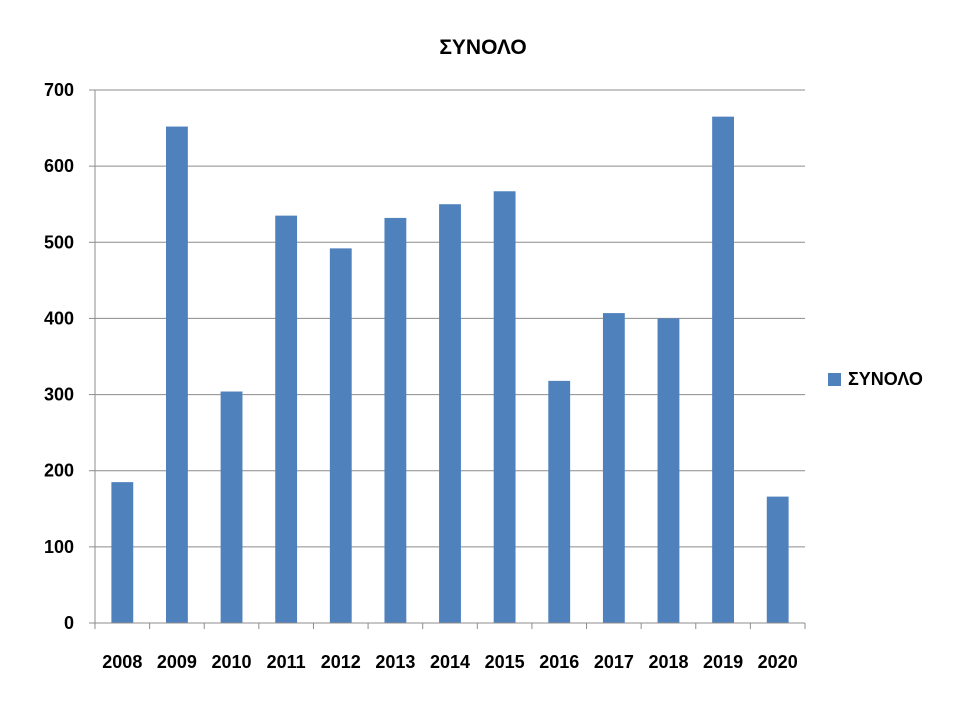 This screenshot has width=960, height=720. Describe the element at coordinates (59, 547) in the screenshot. I see `y-tick-label: 100` at that location.